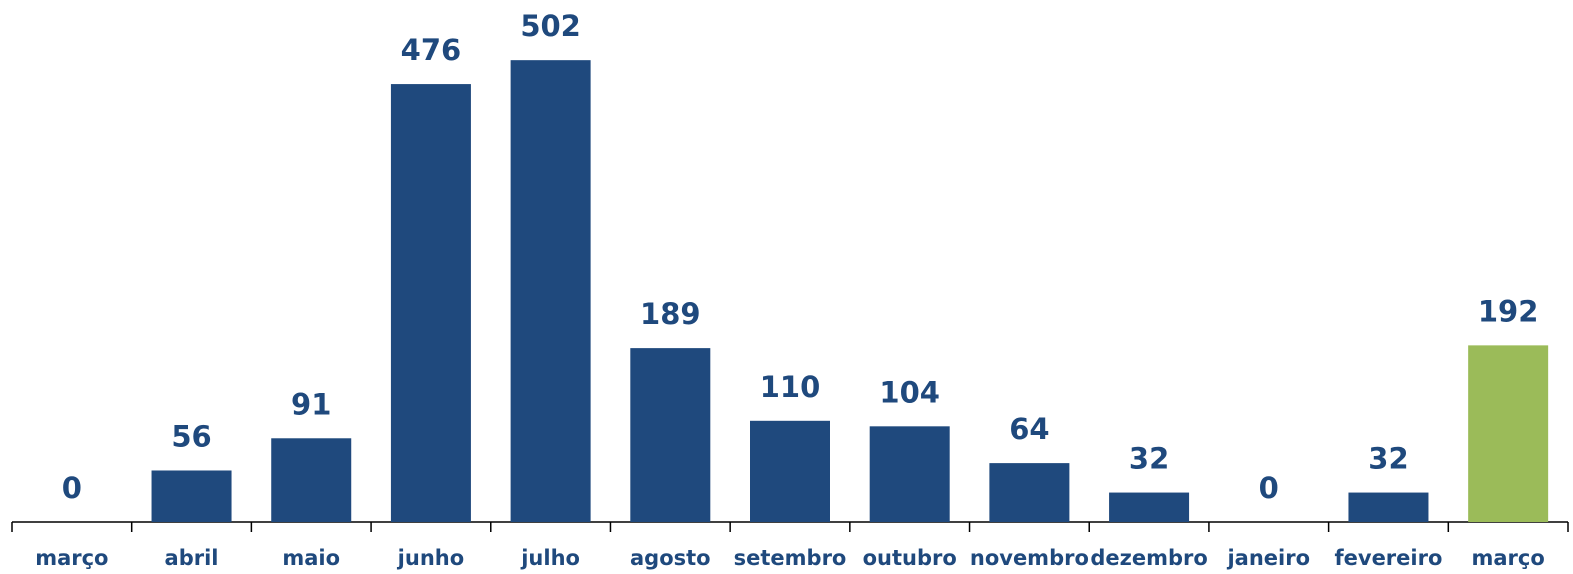 The height and width of the screenshot is (574, 1573). I want to click on x-tick-label: dezembro, so click(1148, 558).